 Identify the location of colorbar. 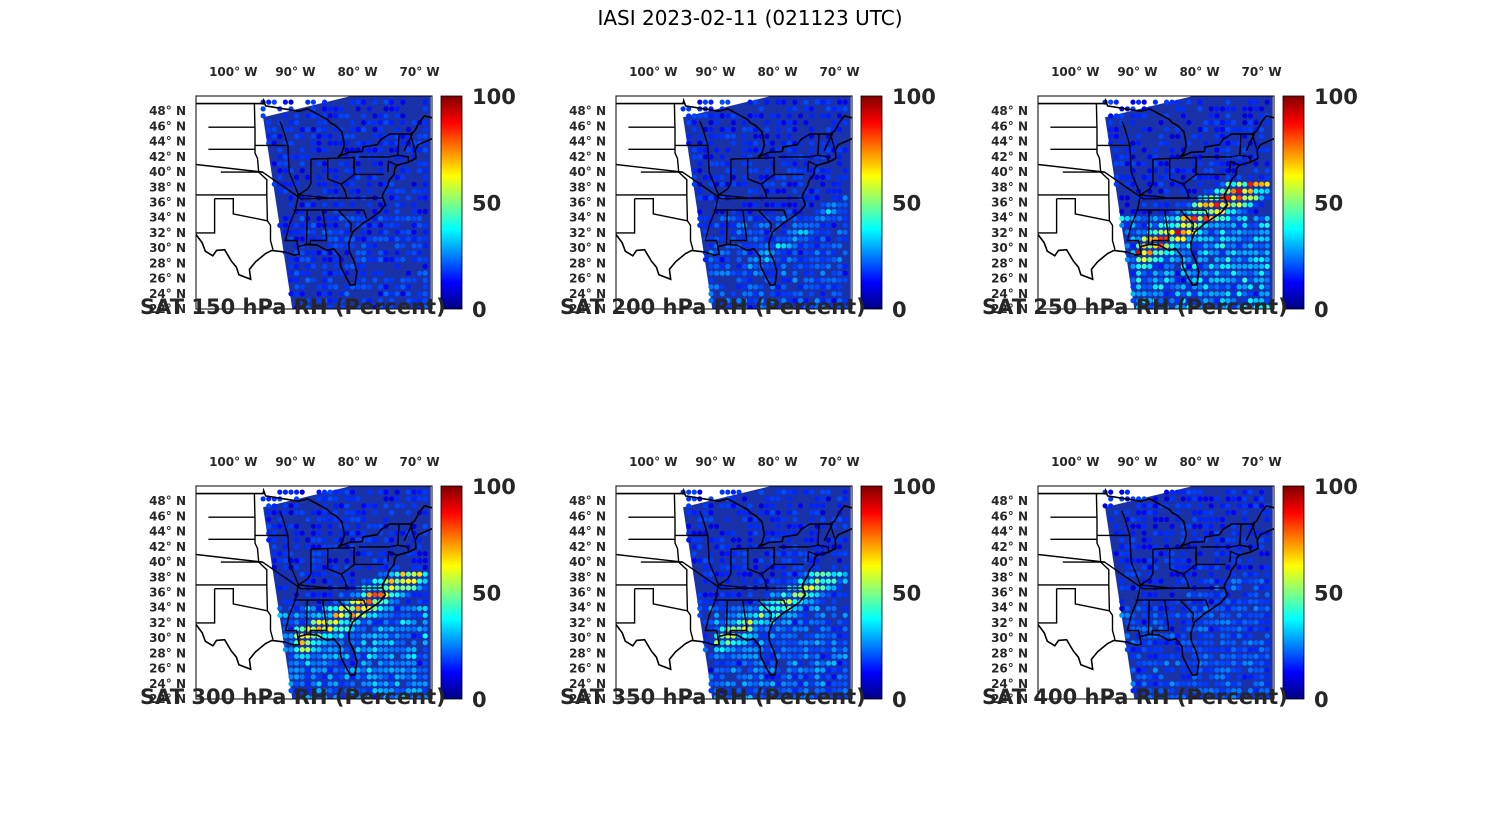
(451, 202).